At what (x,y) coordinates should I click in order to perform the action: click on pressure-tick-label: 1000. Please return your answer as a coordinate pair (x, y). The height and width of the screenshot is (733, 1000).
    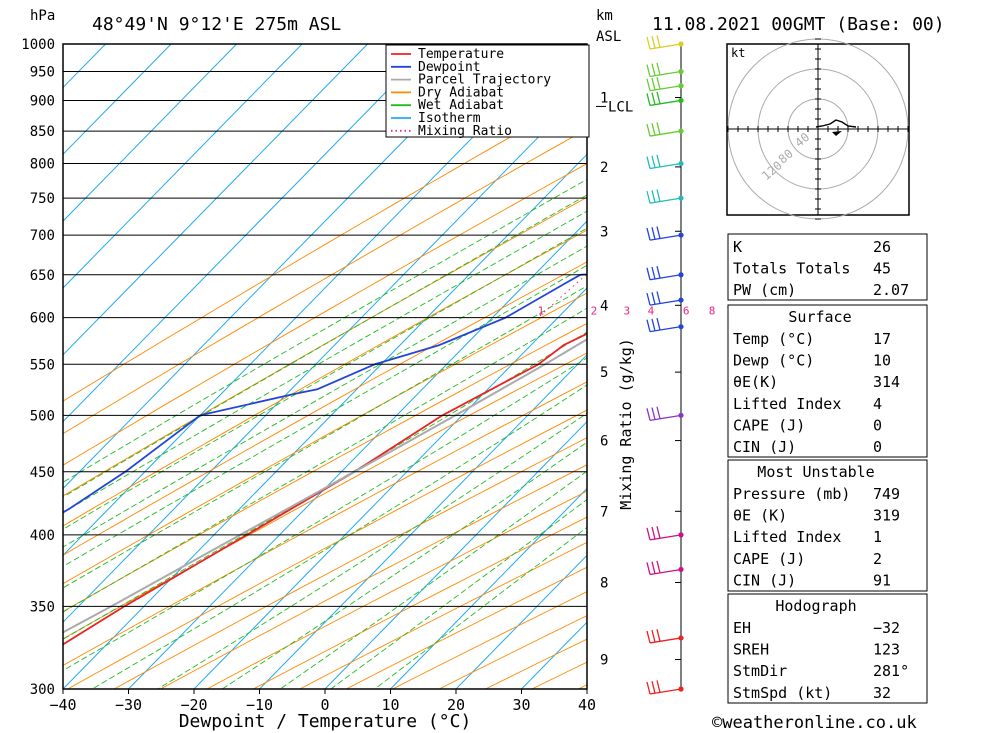
    Looking at the image, I should click on (38, 45).